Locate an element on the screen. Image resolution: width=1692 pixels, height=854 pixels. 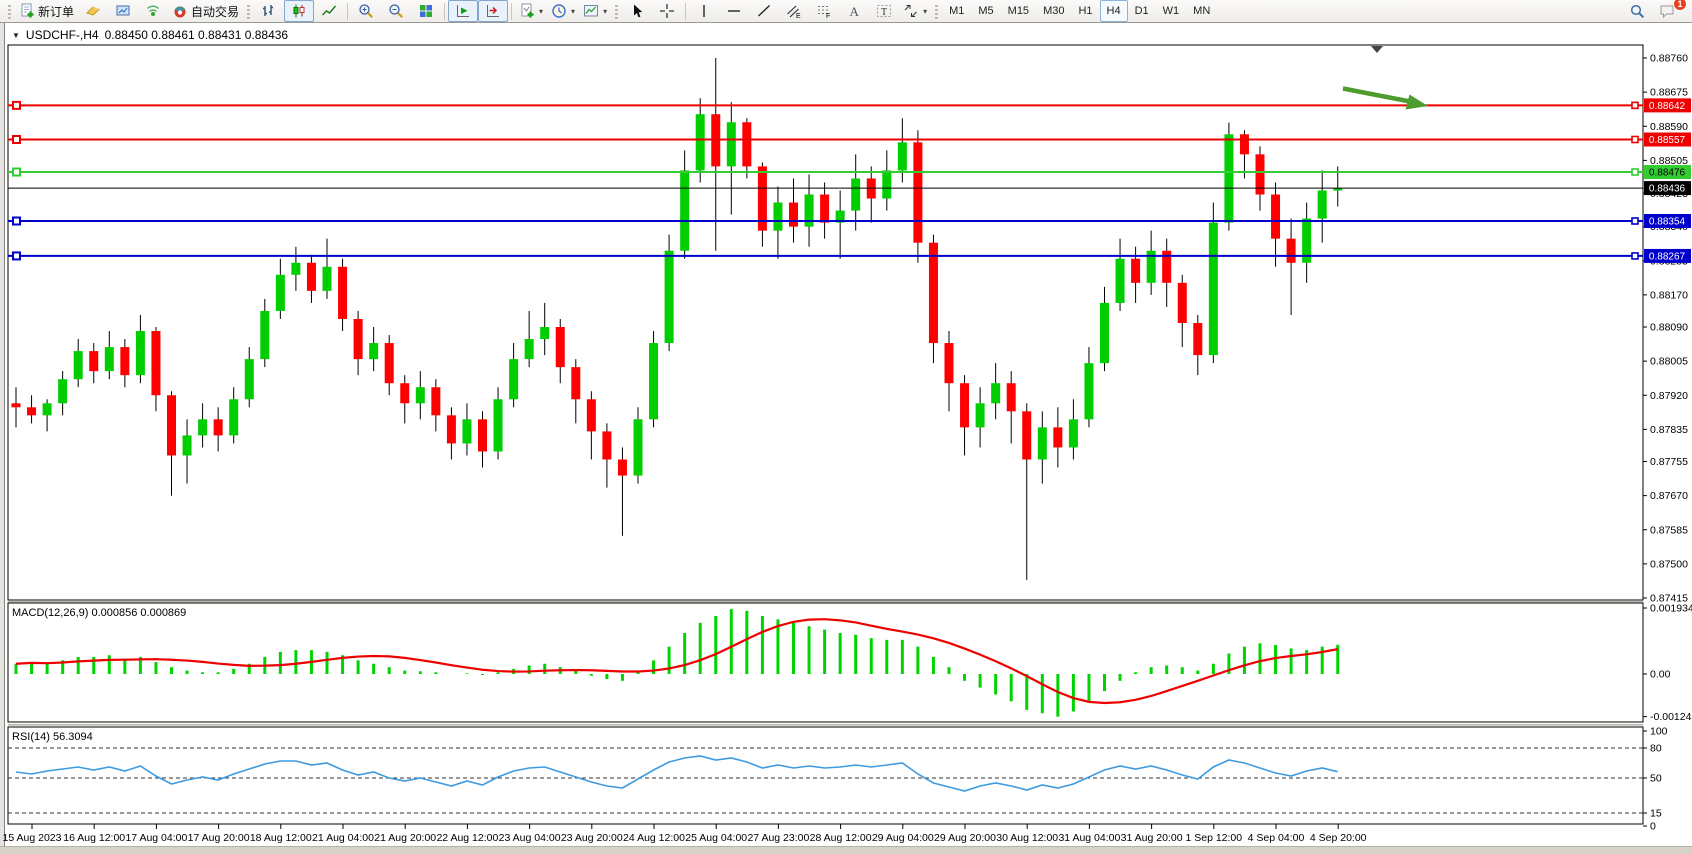
bar-chart-button is located at coordinates (269, 11).